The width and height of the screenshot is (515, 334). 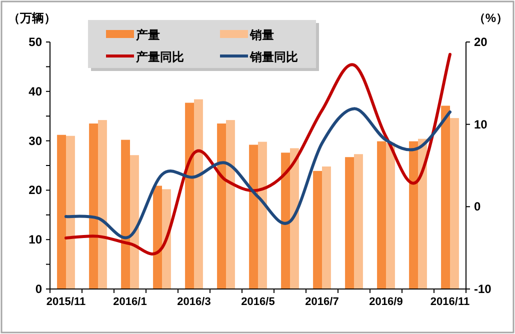 What do you see at coordinates (35, 190) in the screenshot?
I see `y-tick-label: 20` at bounding box center [35, 190].